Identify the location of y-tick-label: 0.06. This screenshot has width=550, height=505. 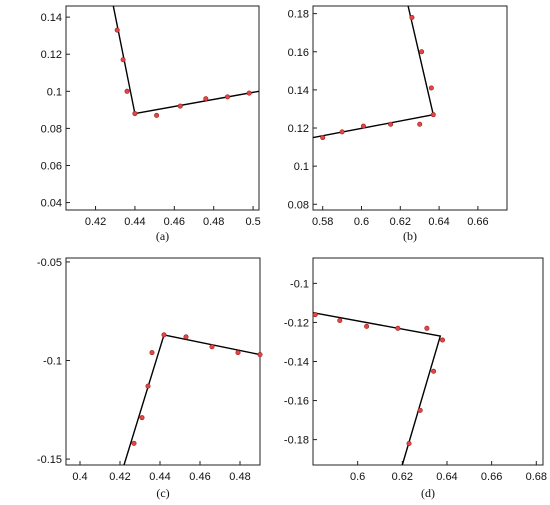
(51, 166).